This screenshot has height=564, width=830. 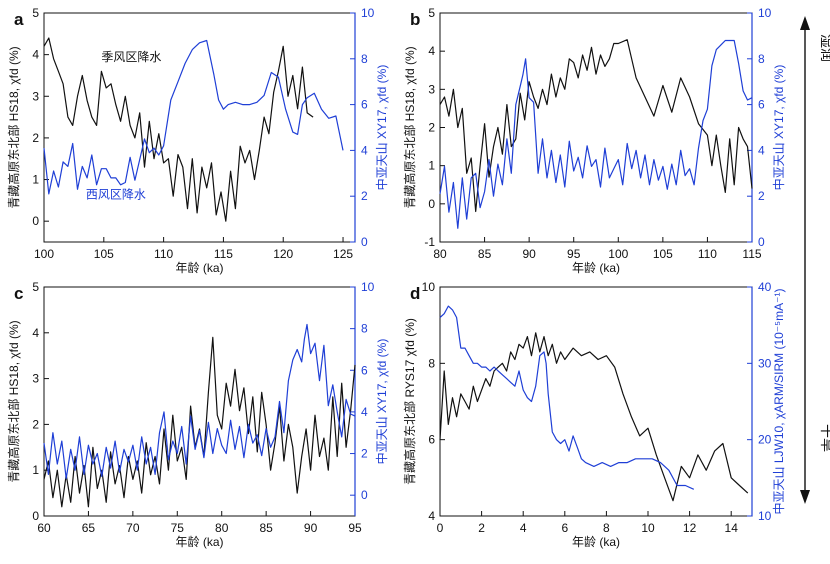 What do you see at coordinates (368, 13) in the screenshot?
I see `panel-a-ytick-right-label: 10` at bounding box center [368, 13].